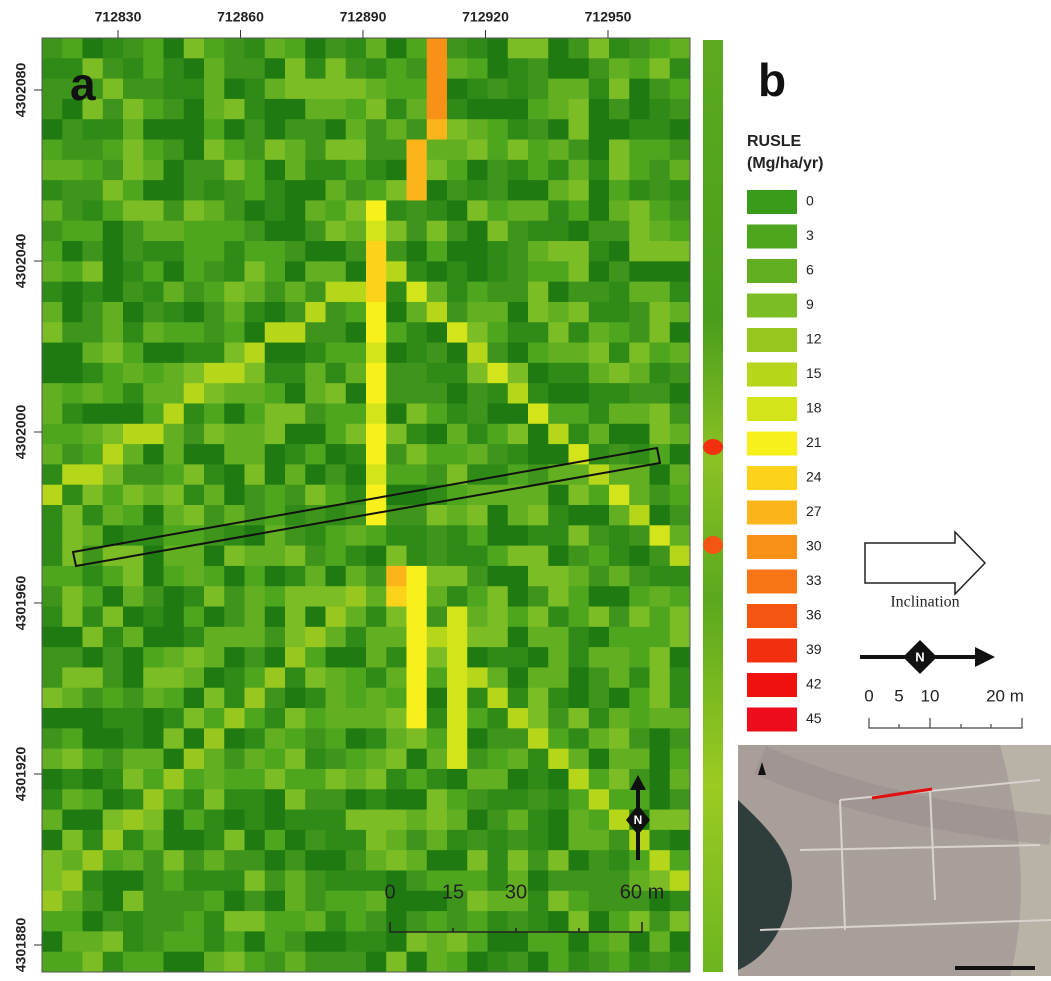 The height and width of the screenshot is (981, 1051). What do you see at coordinates (925, 563) in the screenshot?
I see `inclination-arrow` at bounding box center [925, 563].